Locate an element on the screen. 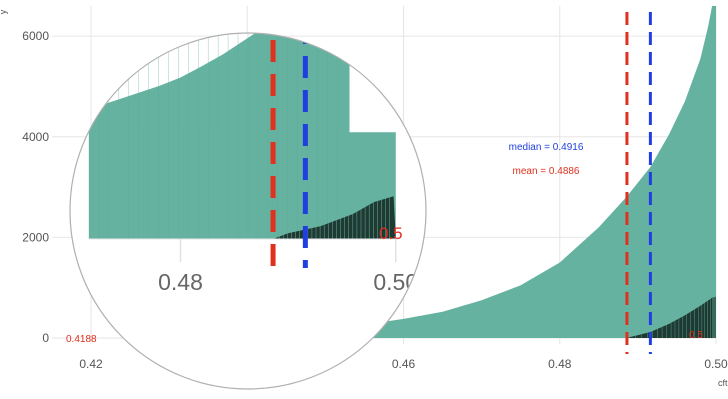  min-value-annotation: 0.4188 is located at coordinates (81, 339).